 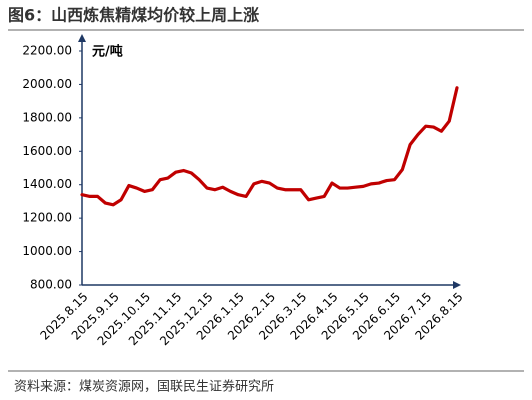 I want to click on y-tick-label: 800.00, so click(x=51, y=285).